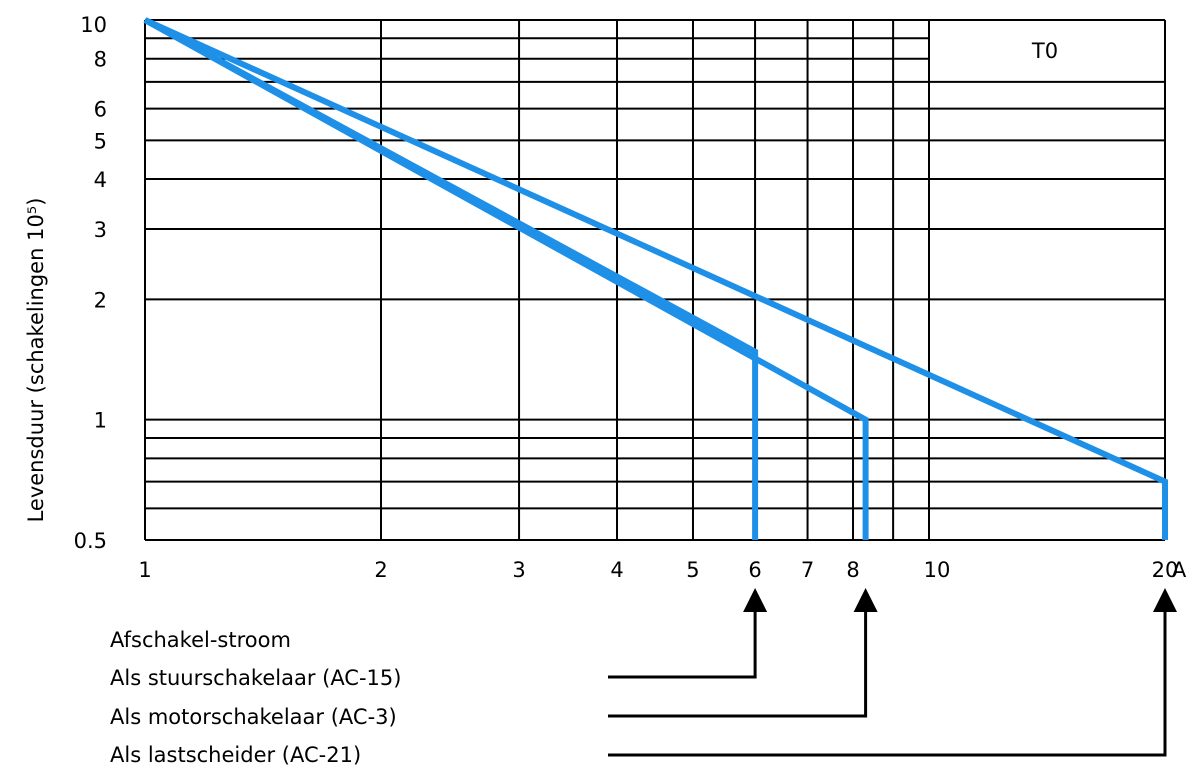 This screenshot has width=1197, height=771. I want to click on x-tick-label: 7, so click(807, 570).